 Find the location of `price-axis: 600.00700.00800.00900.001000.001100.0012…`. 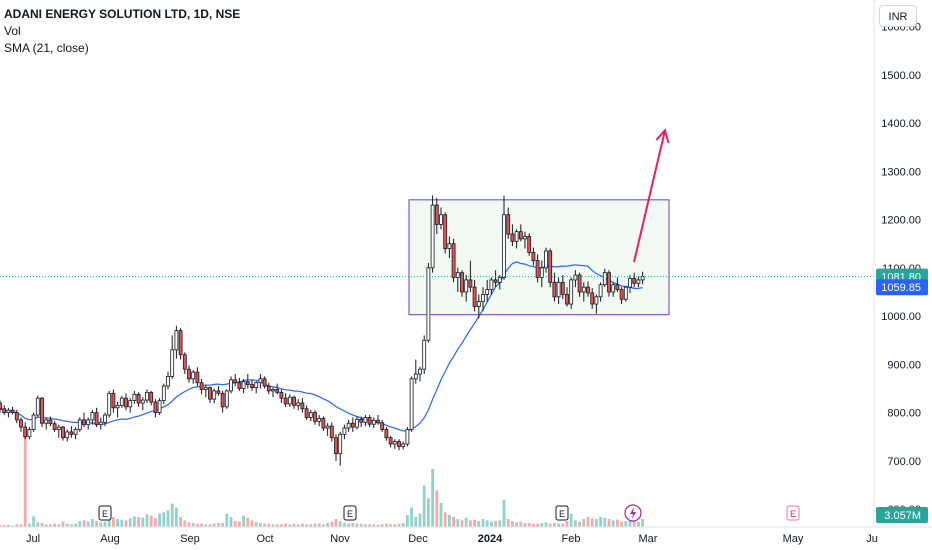

price-axis: 600.00700.00800.00900.001000.001100.0012… is located at coordinates (901, 269).